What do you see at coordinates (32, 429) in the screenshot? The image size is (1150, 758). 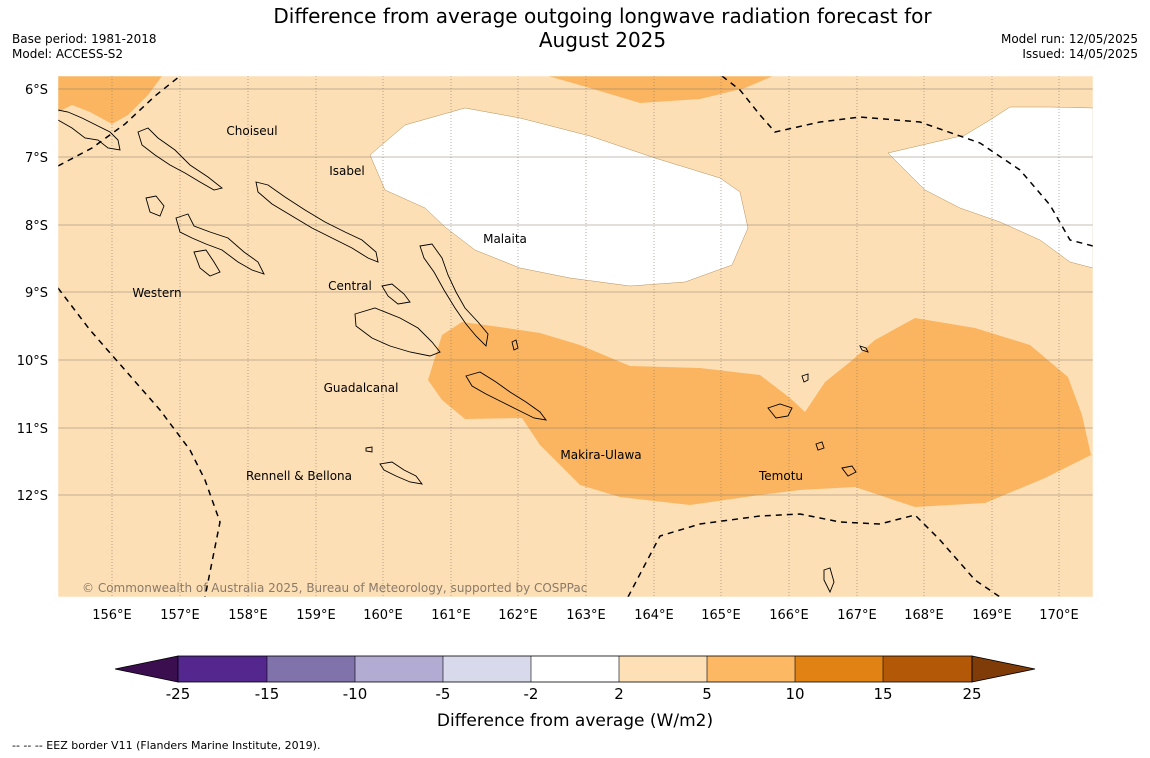 I see `lat-label: 11°S` at bounding box center [32, 429].